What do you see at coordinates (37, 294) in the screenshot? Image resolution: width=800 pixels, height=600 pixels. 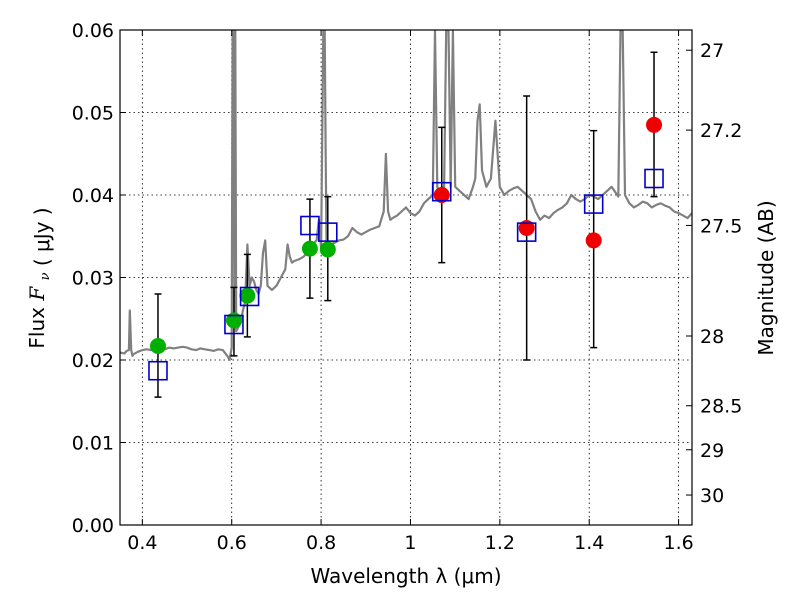 I see `y-label-symbol: F` at bounding box center [37, 294].